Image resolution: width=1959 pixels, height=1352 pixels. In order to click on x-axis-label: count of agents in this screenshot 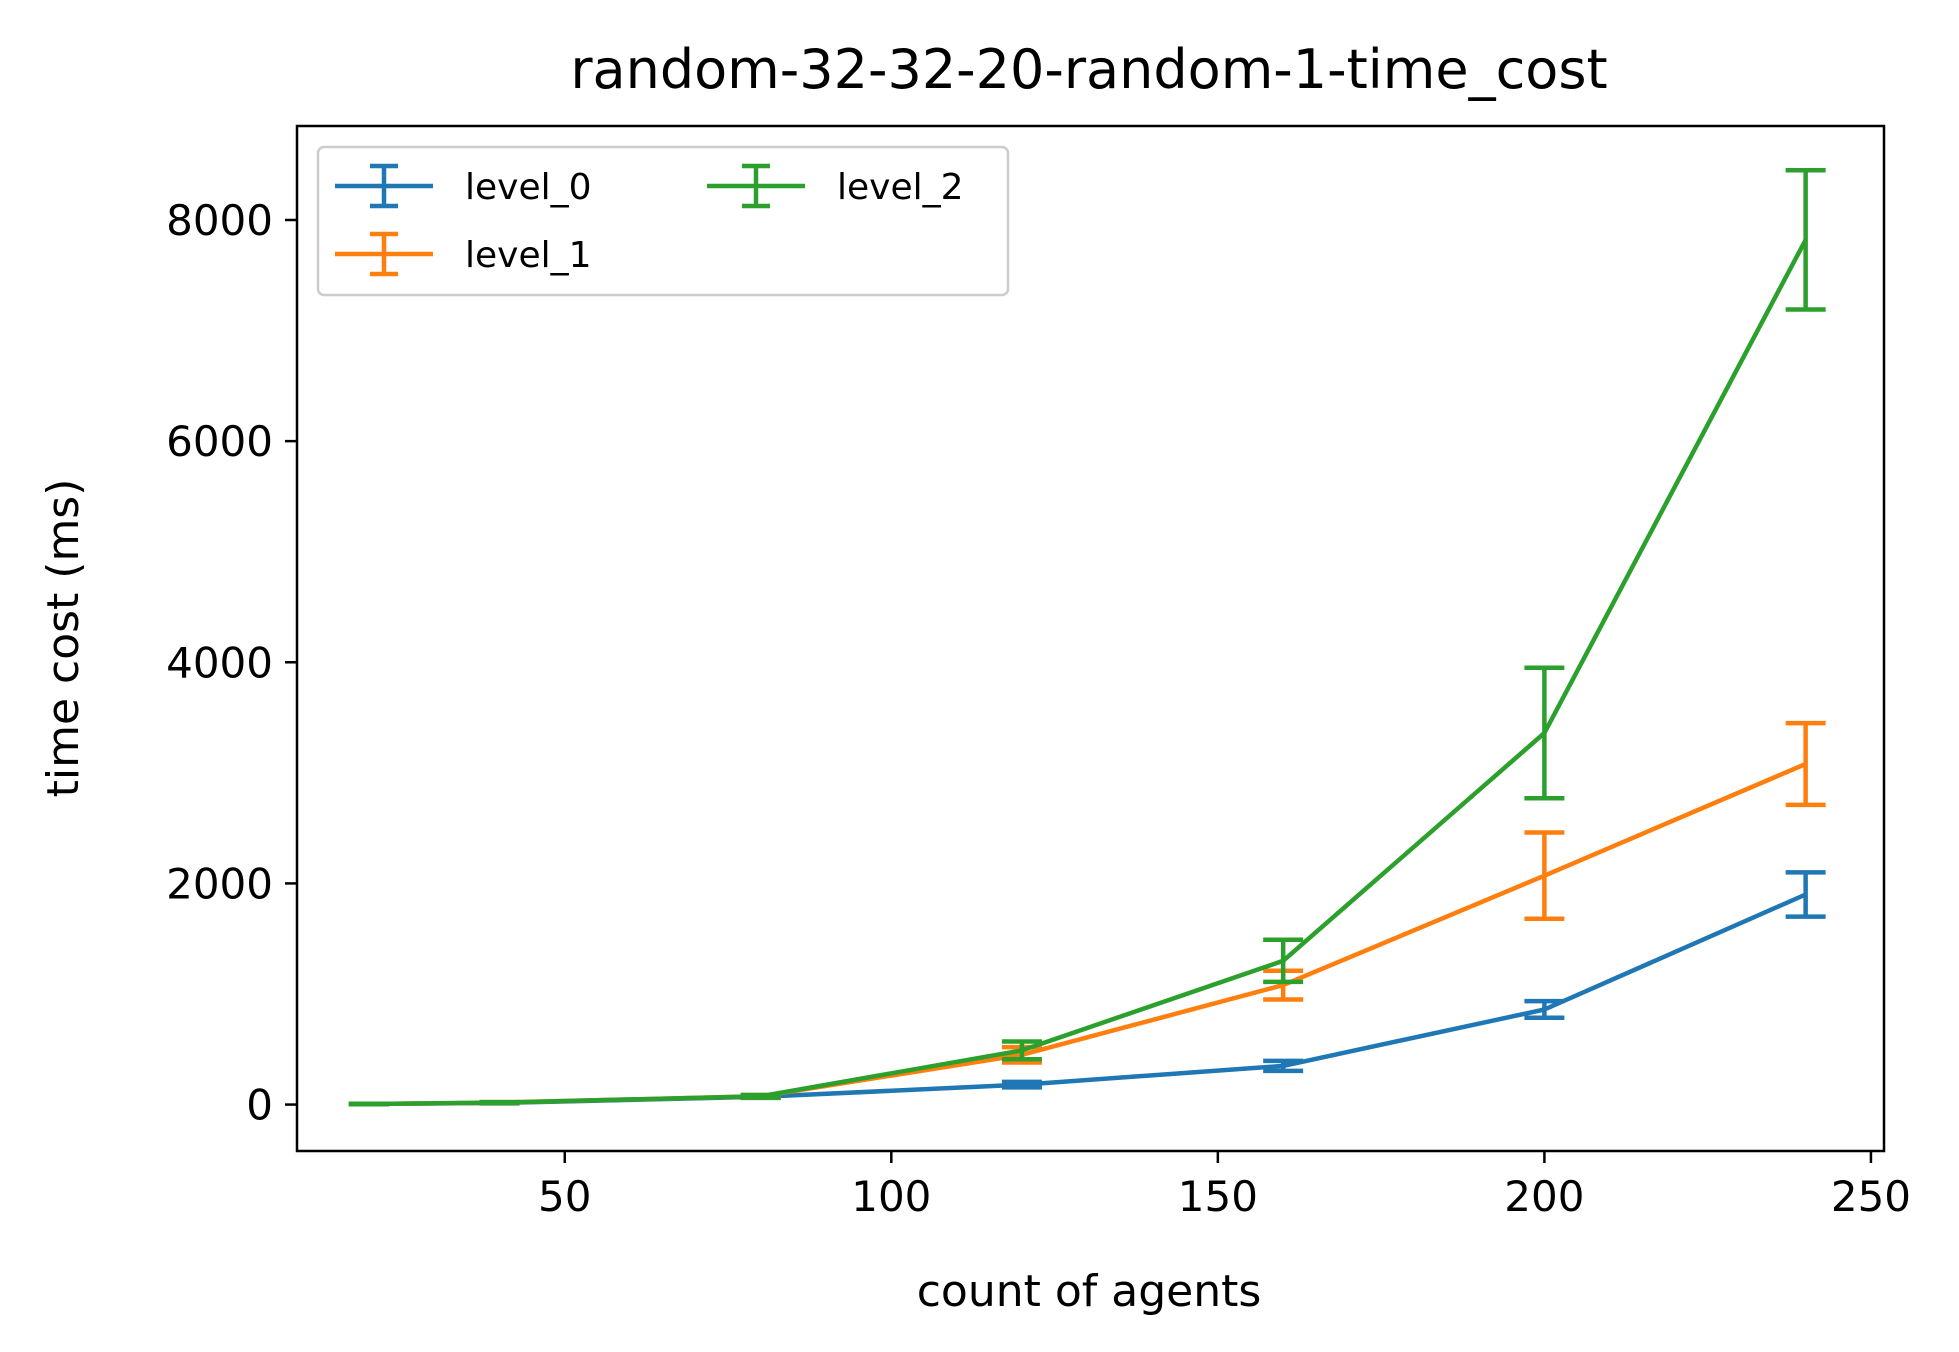, I will do `click(1089, 1291)`.